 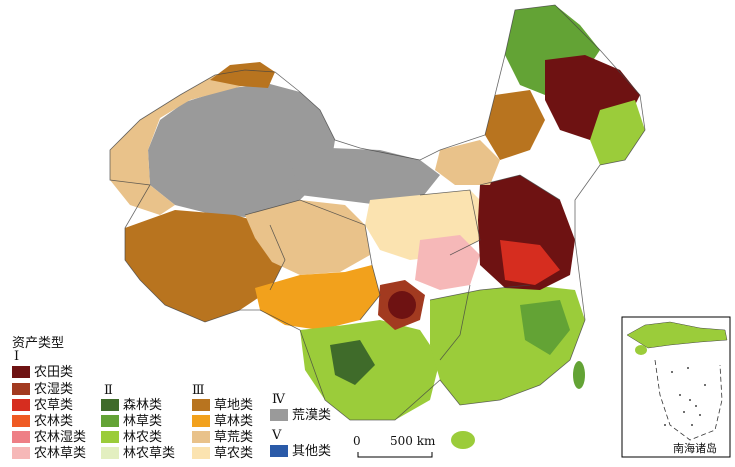 I want to click on legend-group-4-roman: Ⅳ, so click(x=278, y=399).